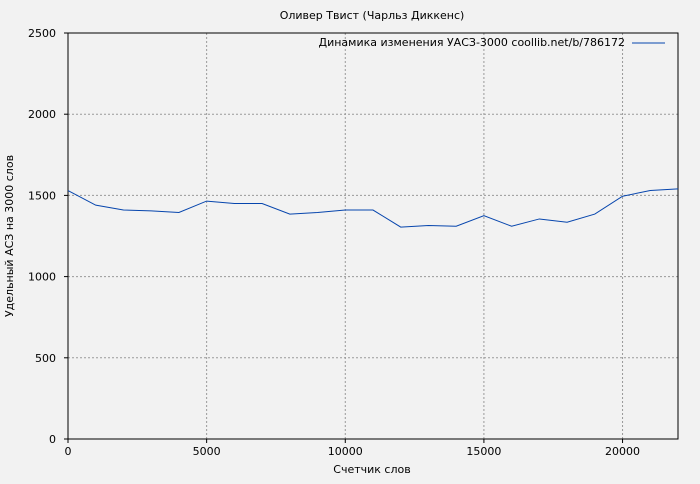 The height and width of the screenshot is (484, 700). Describe the element at coordinates (68, 451) in the screenshot. I see `x-tick-label: 0` at that location.